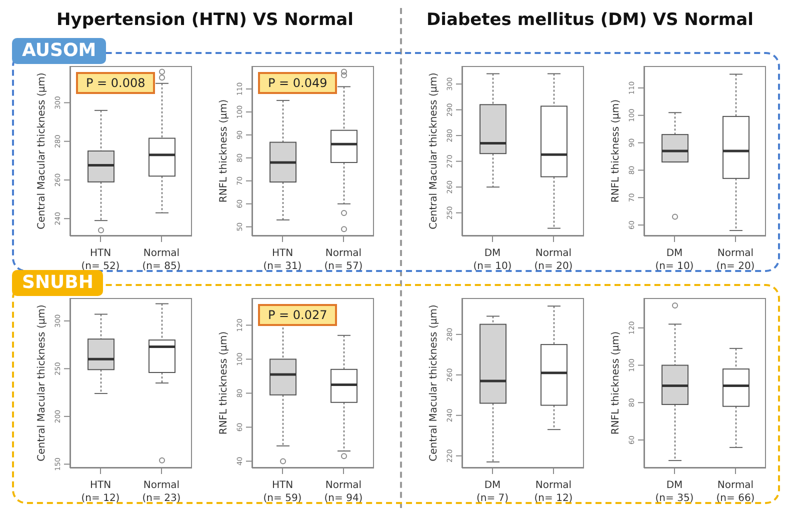 Image resolution: width=790 pixels, height=515 pixels. Describe the element at coordinates (58, 283) in the screenshot. I see `chart-subtitle: SNUBH` at that location.